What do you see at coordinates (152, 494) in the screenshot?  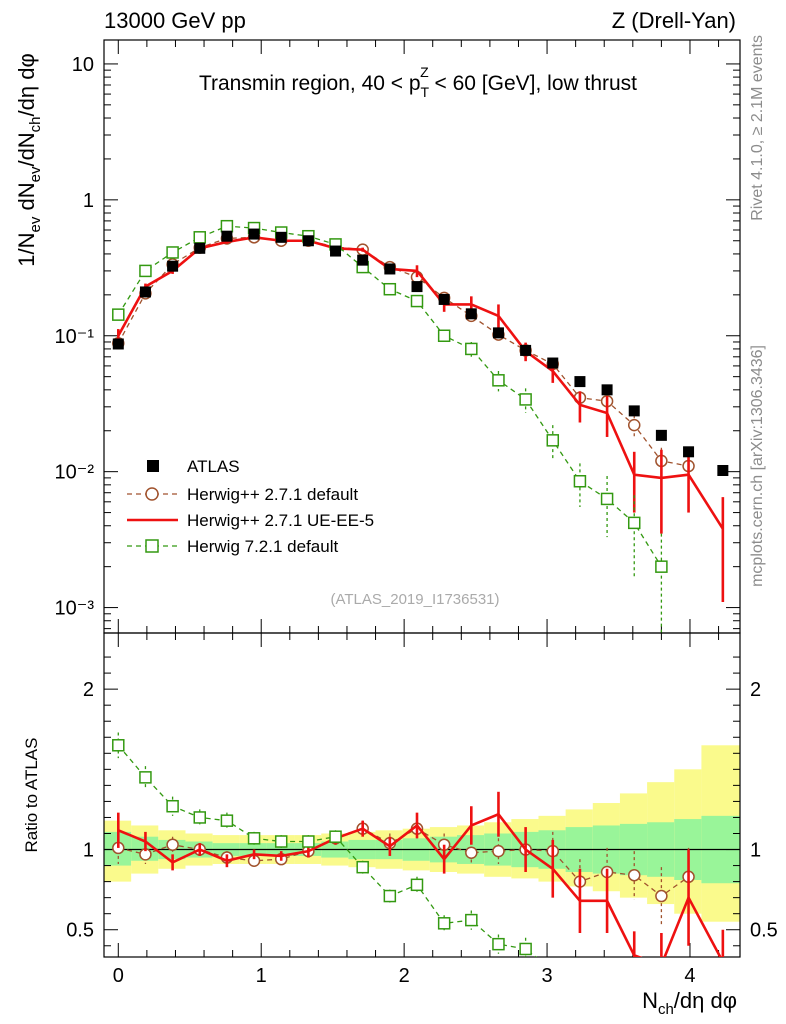 I see `legend-marker-herwig-2-7-1-default` at bounding box center [152, 494].